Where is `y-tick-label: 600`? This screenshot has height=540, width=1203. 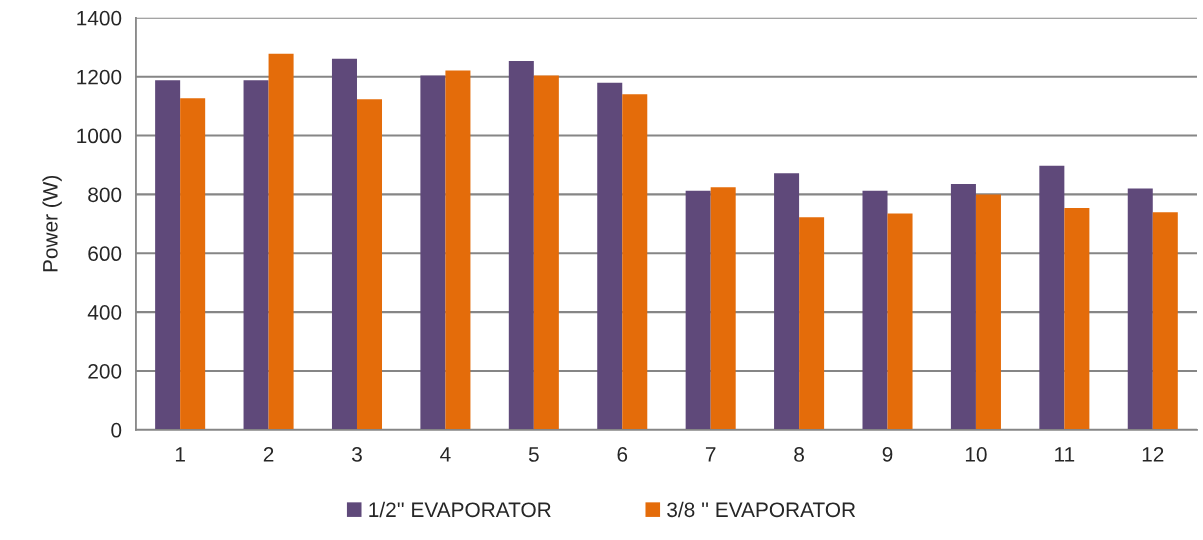
y-tick-label: 600 is located at coordinates (105, 254).